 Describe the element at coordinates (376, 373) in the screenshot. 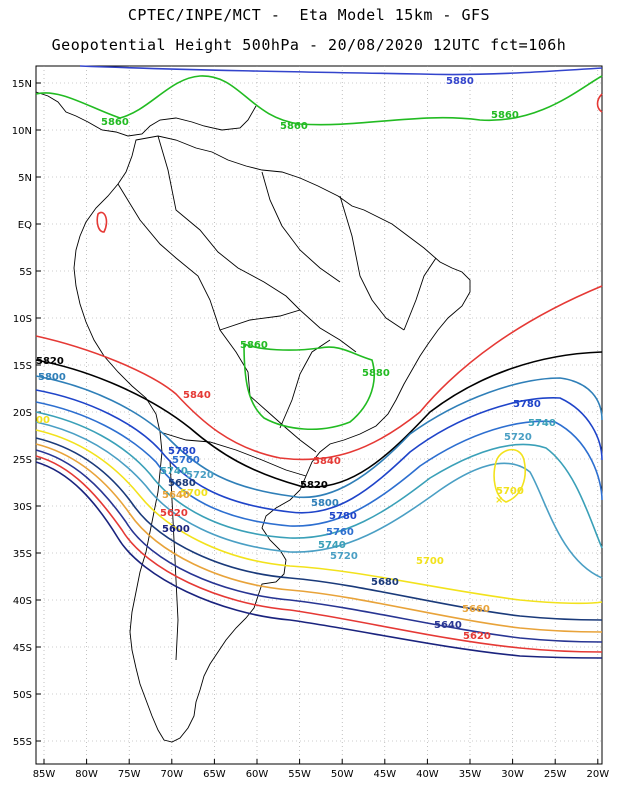

I see `label-5880-mid: 5880` at that location.